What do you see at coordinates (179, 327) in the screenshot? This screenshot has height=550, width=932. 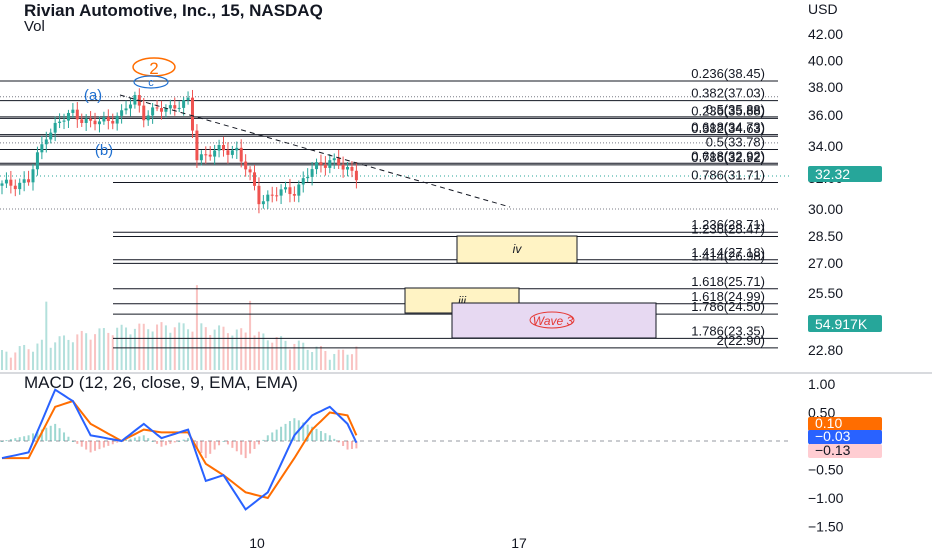 I see `volume-bars` at bounding box center [179, 327].